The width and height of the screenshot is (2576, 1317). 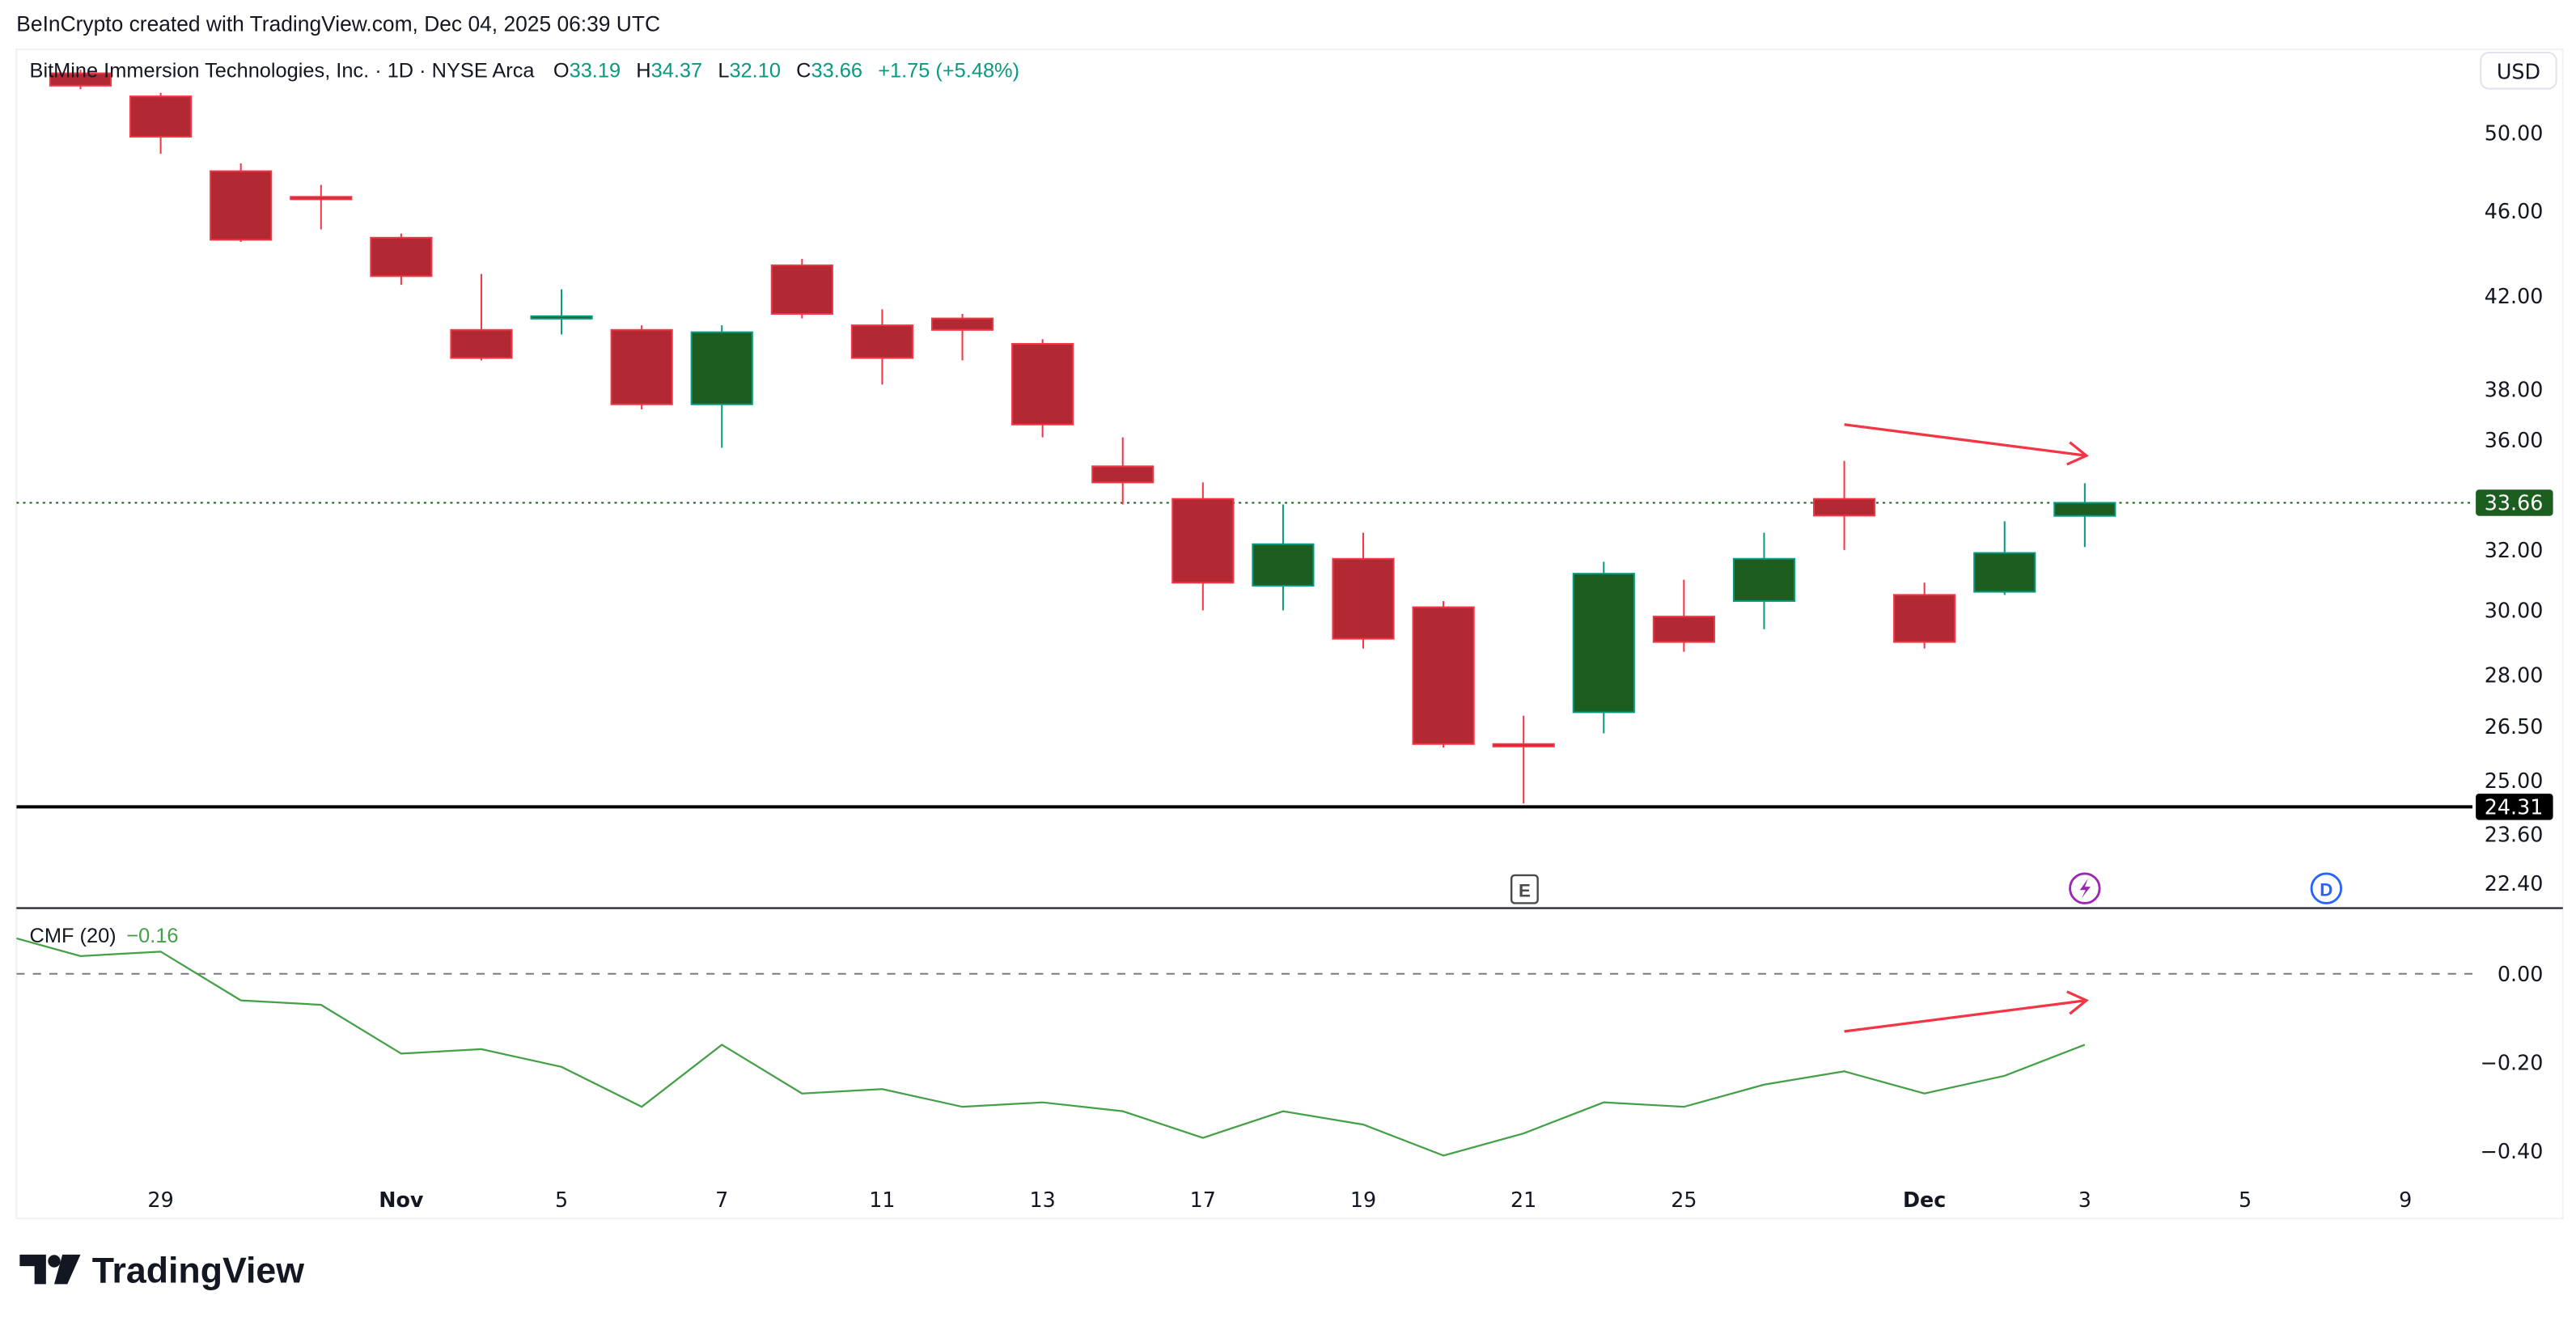 What do you see at coordinates (2514, 296) in the screenshot?
I see `price-tick-label: 42.00` at bounding box center [2514, 296].